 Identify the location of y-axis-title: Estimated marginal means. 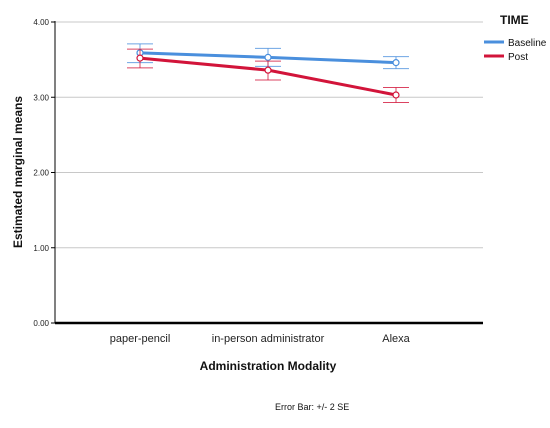
(18, 172).